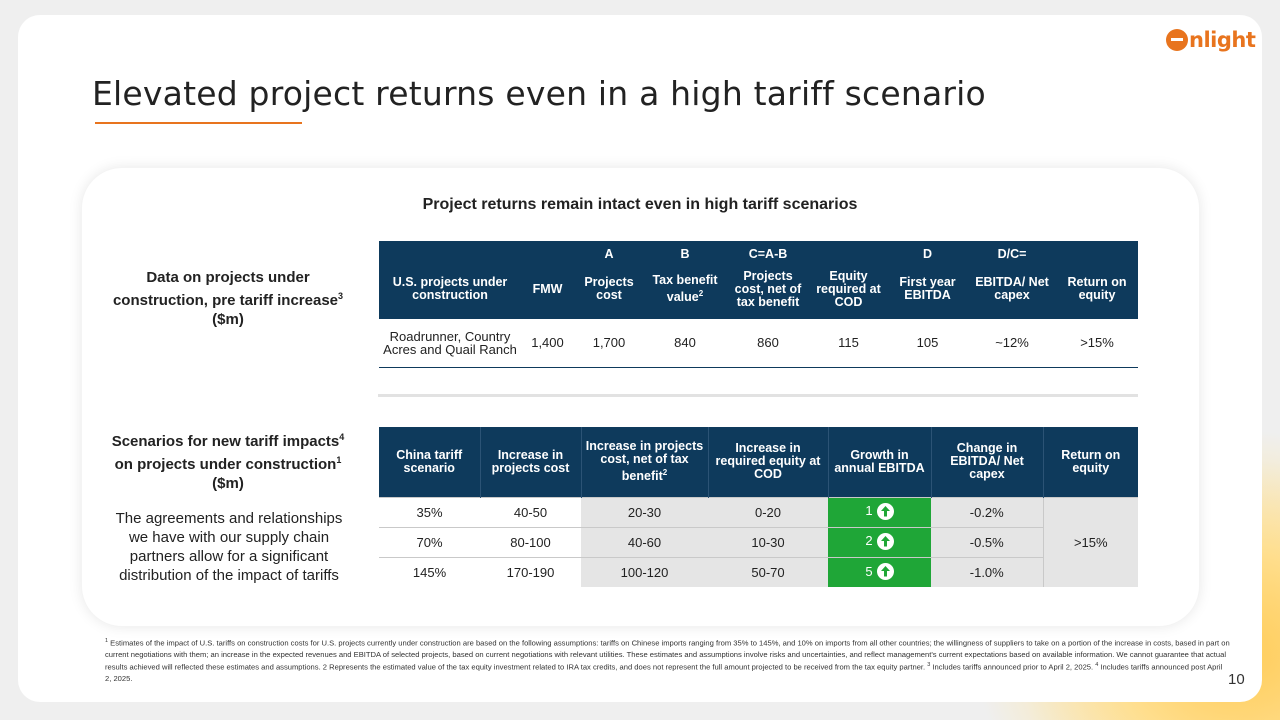 Image resolution: width=1280 pixels, height=720 pixels. What do you see at coordinates (107, 641) in the screenshot?
I see `footnote-sup: 1` at bounding box center [107, 641].